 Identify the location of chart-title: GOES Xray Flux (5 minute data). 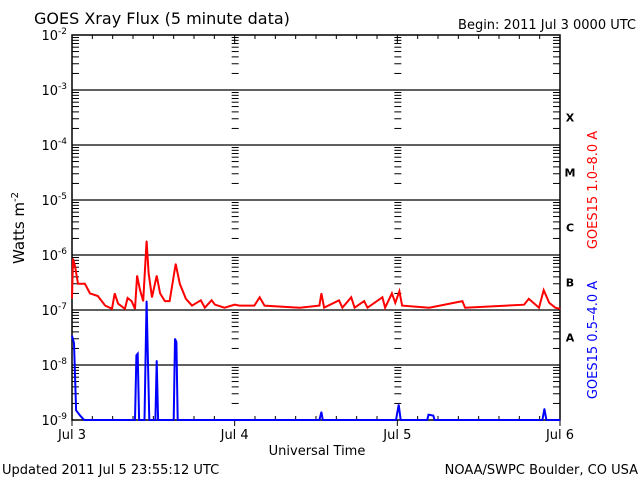
(162, 18).